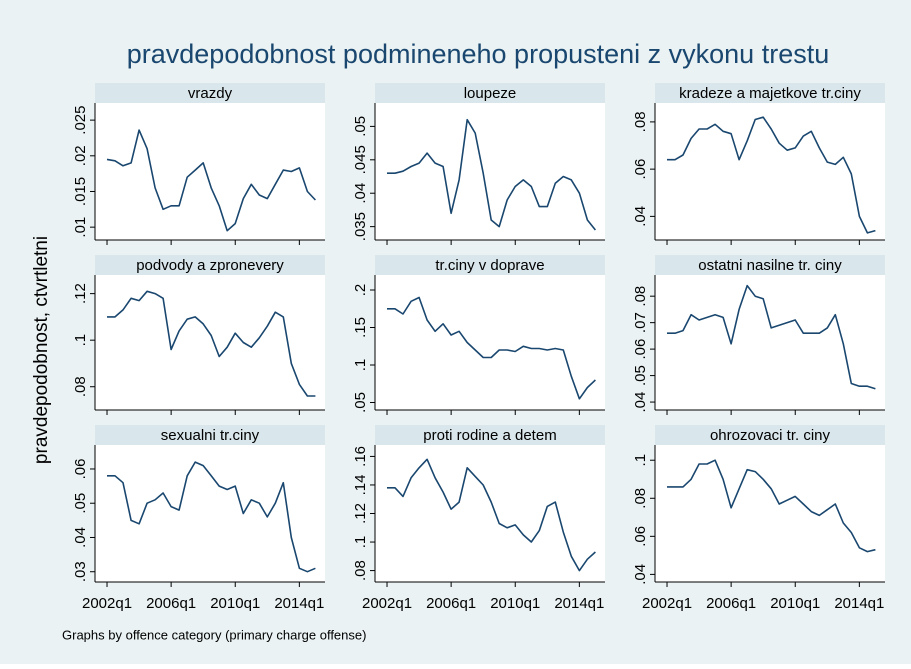  I want to click on panel-title: sexualni tr.ciny, so click(210, 435).